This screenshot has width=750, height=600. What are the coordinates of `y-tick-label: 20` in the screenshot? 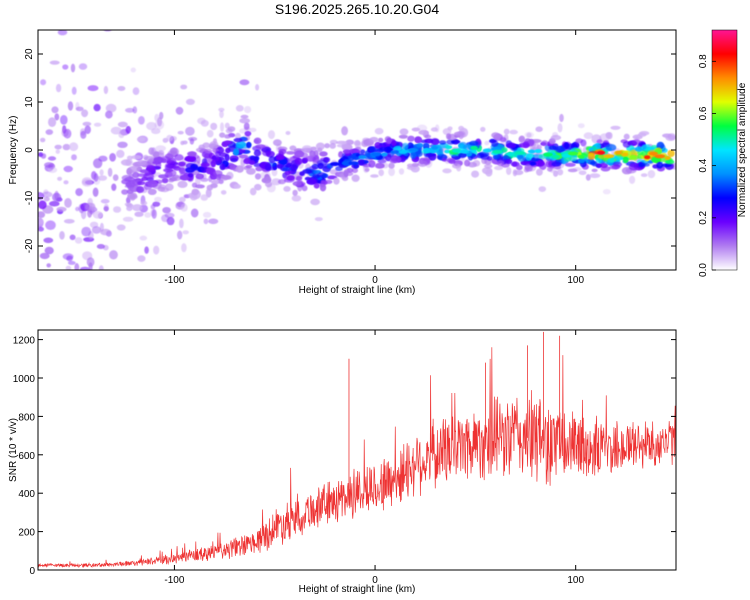 It's located at (29, 54).